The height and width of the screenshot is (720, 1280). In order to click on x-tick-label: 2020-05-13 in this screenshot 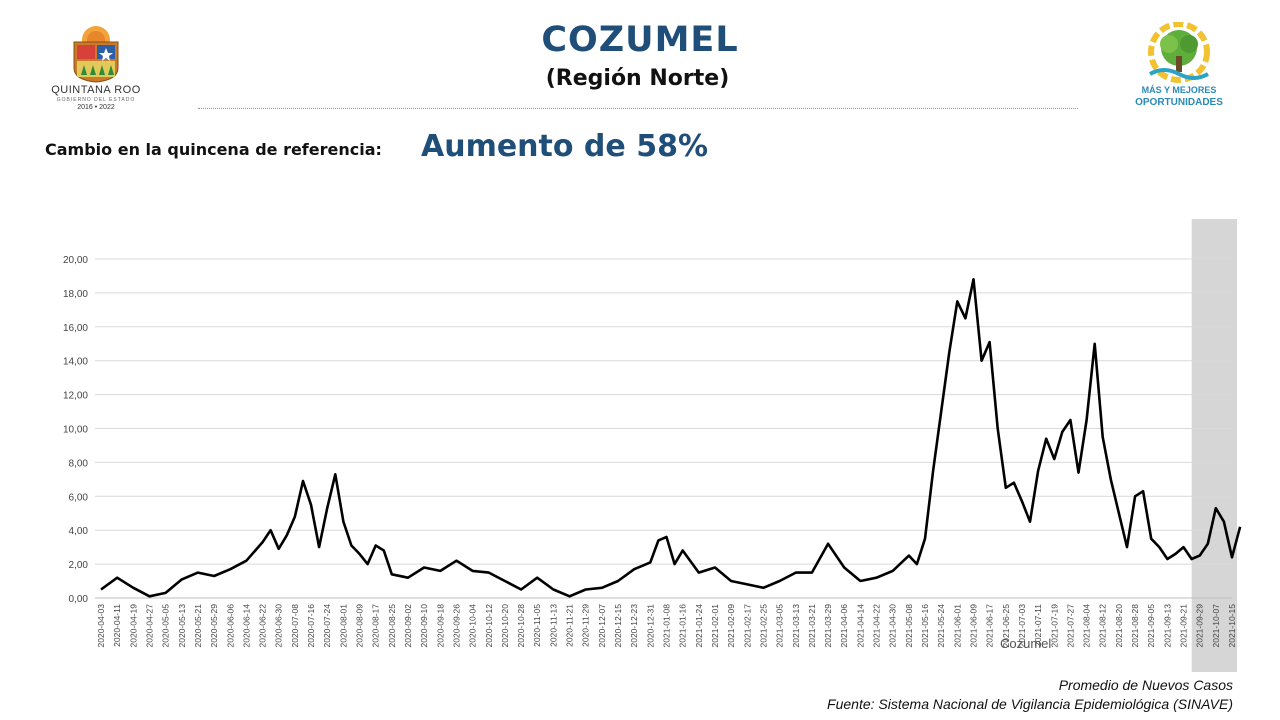, I will do `click(182, 626)`.